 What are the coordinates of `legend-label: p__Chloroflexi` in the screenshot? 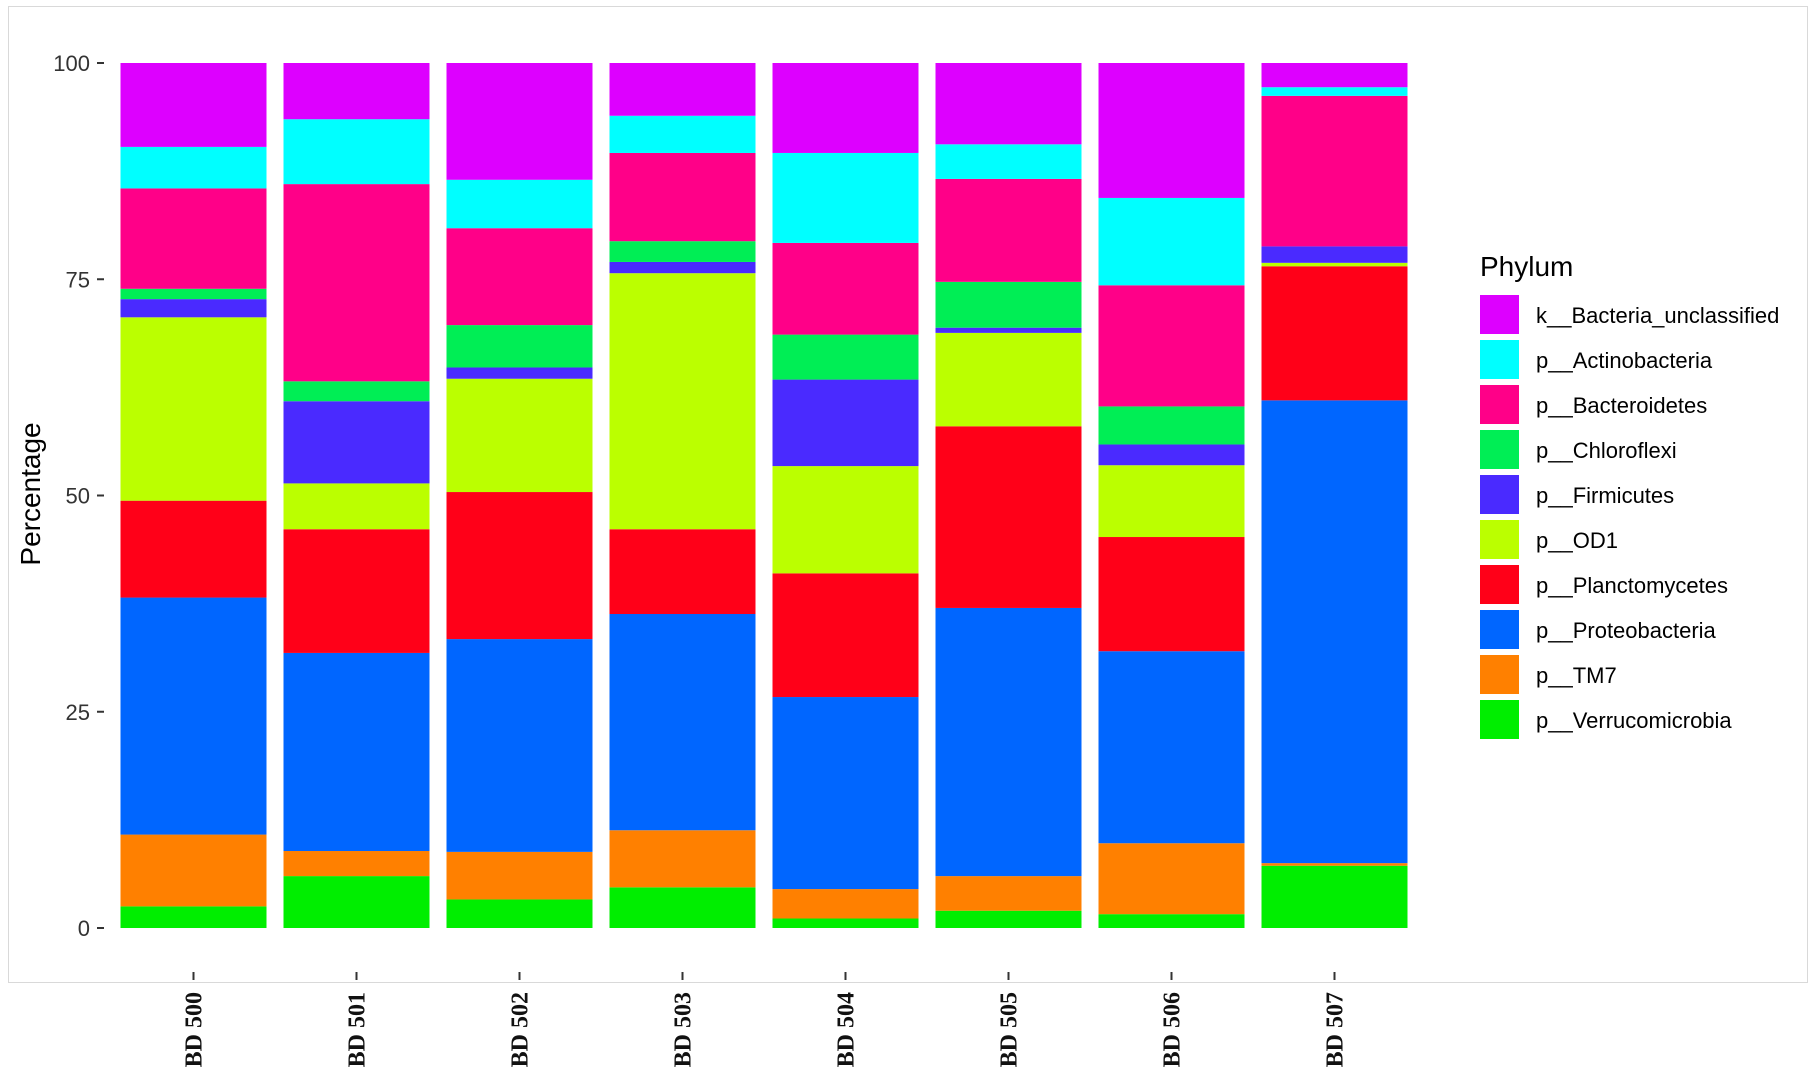 It's located at (1606, 450).